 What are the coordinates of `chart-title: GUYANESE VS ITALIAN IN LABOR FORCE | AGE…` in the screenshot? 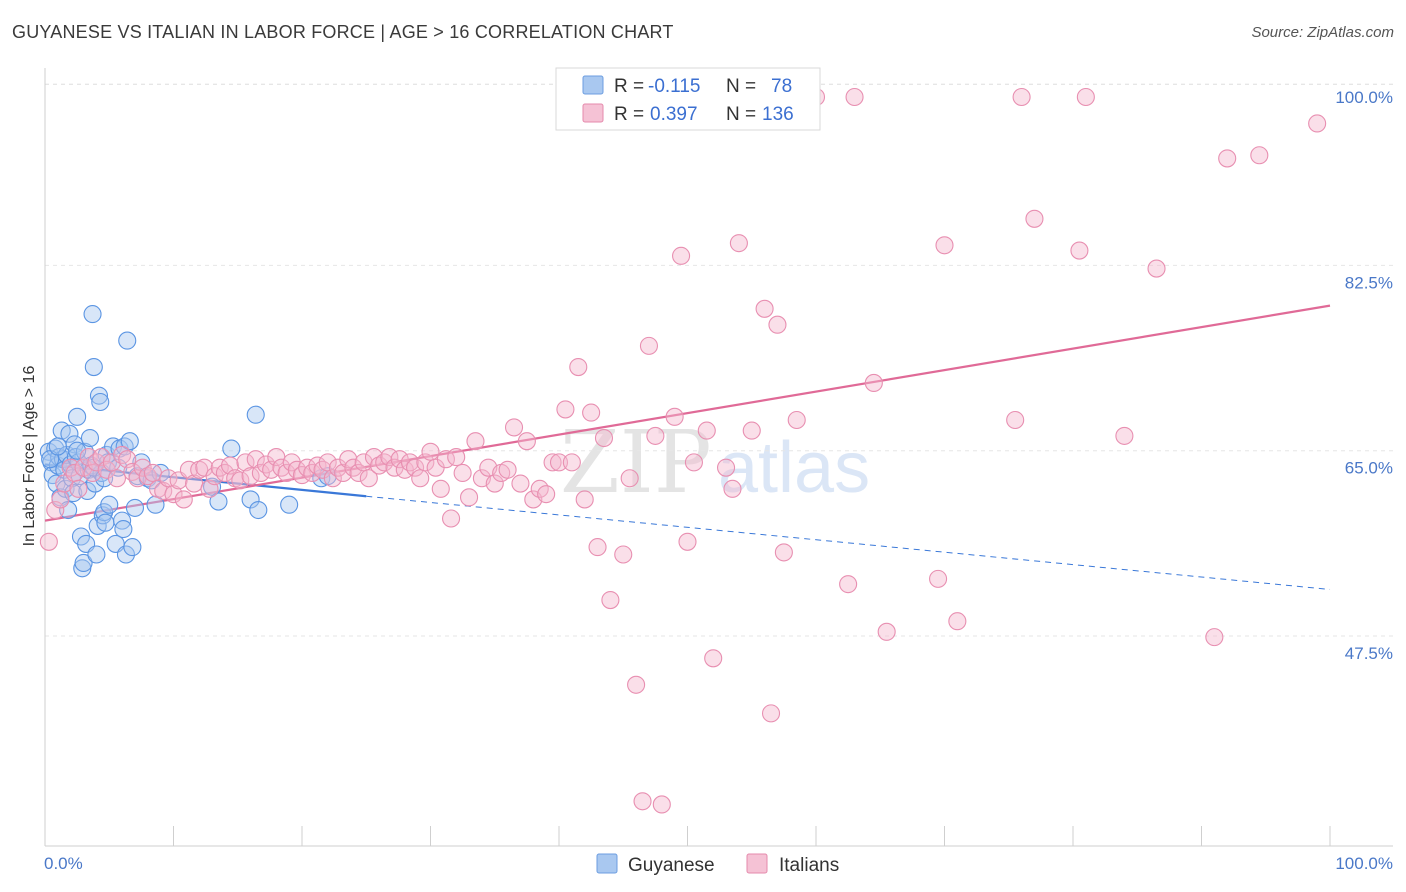 It's located at (343, 32).